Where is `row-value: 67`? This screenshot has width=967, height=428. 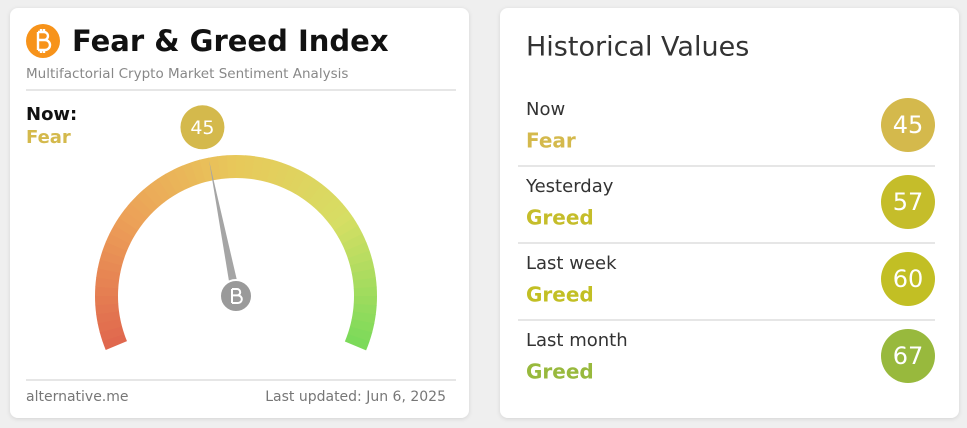 row-value: 67 is located at coordinates (908, 356).